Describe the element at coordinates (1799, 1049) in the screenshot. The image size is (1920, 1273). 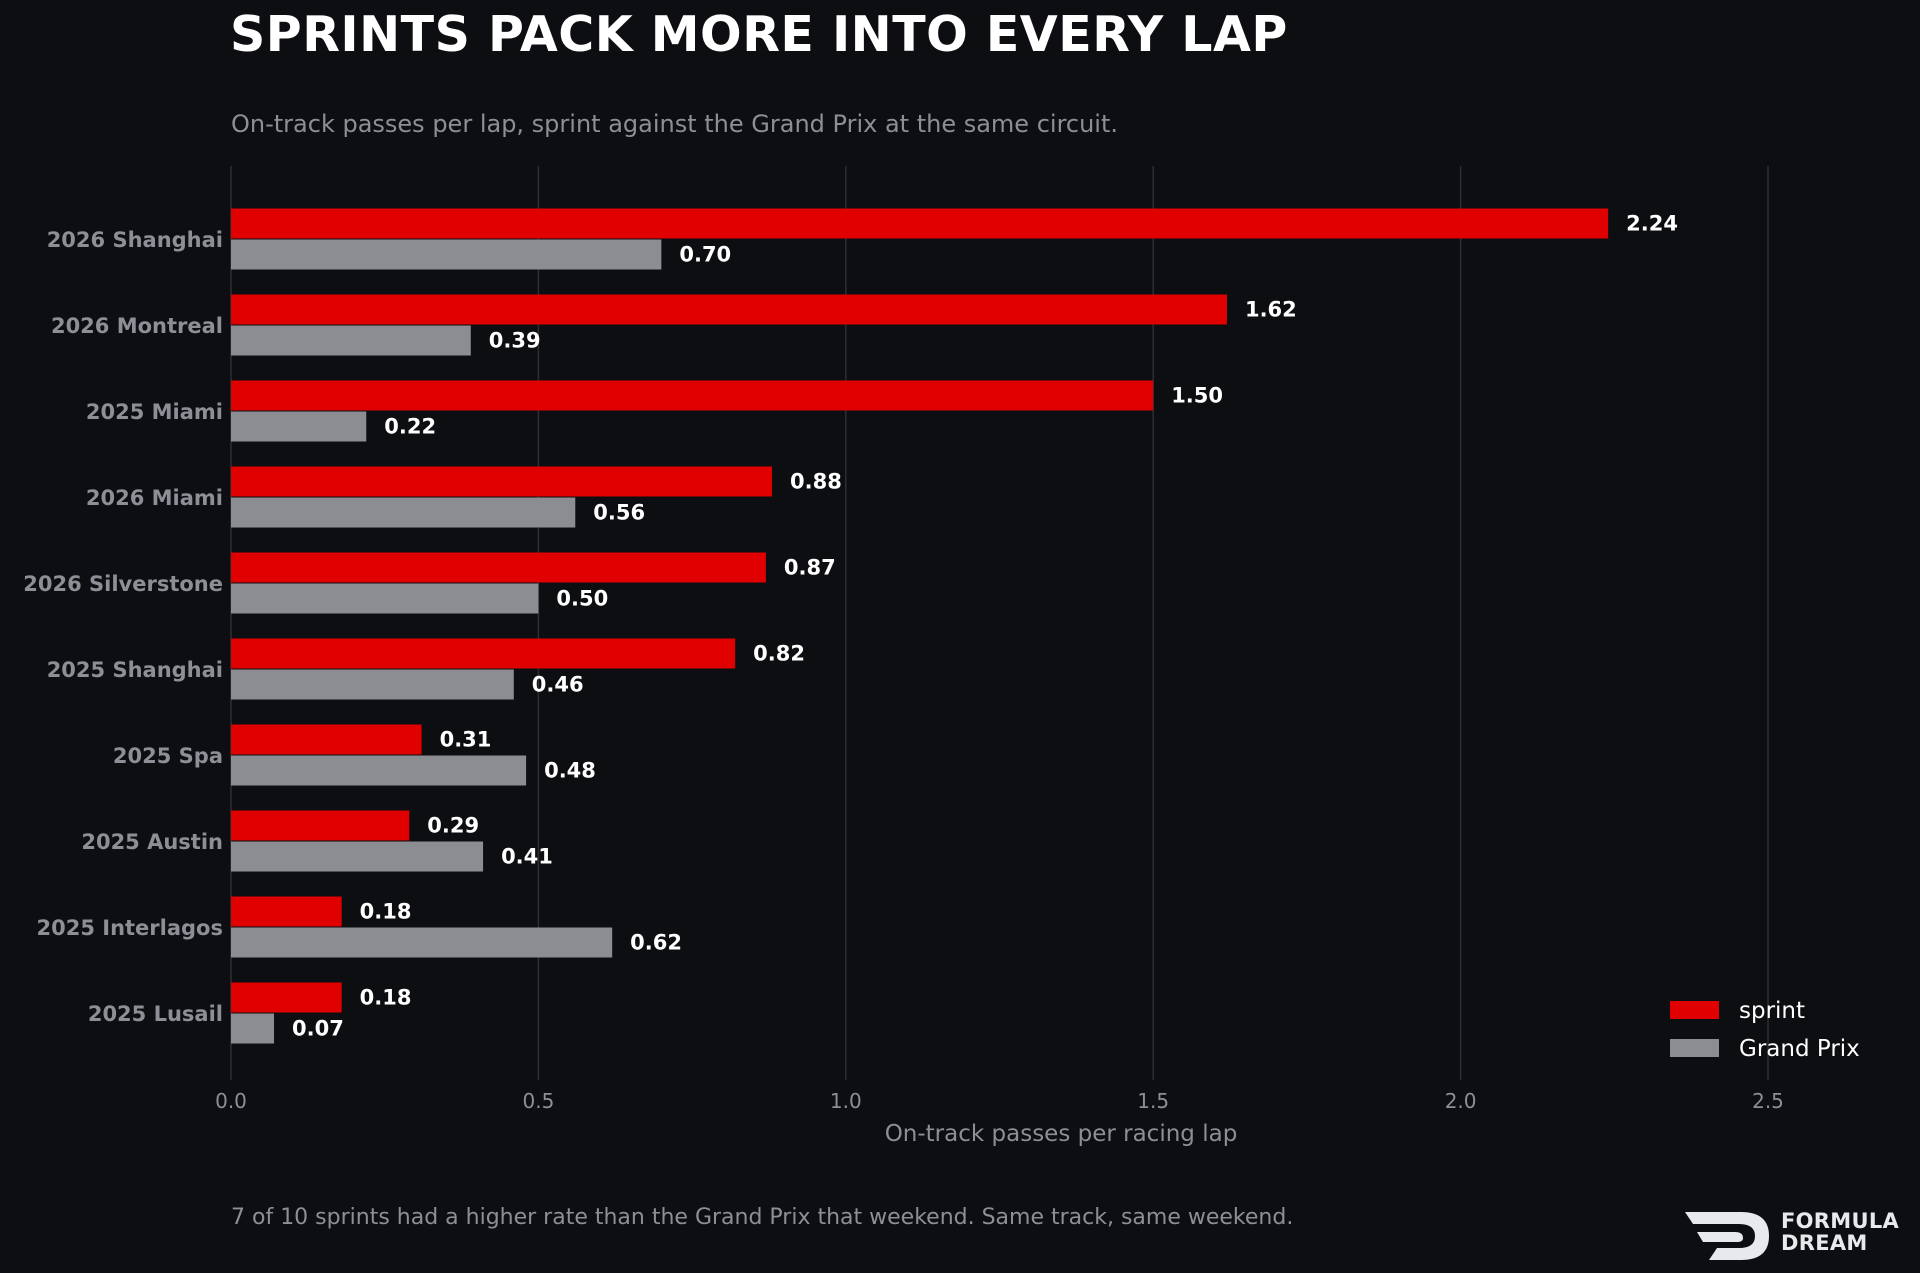
I see `legend-label-grand-prix: Grand Prix` at that location.